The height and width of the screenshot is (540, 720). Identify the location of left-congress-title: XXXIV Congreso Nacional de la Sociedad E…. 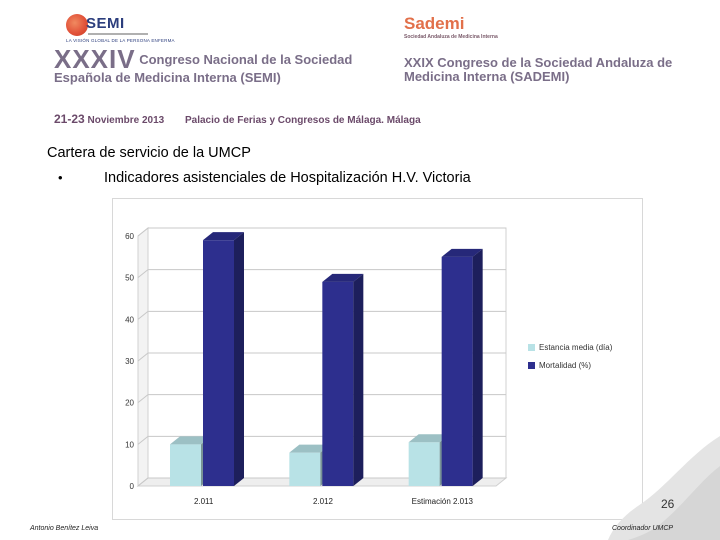
(214, 64).